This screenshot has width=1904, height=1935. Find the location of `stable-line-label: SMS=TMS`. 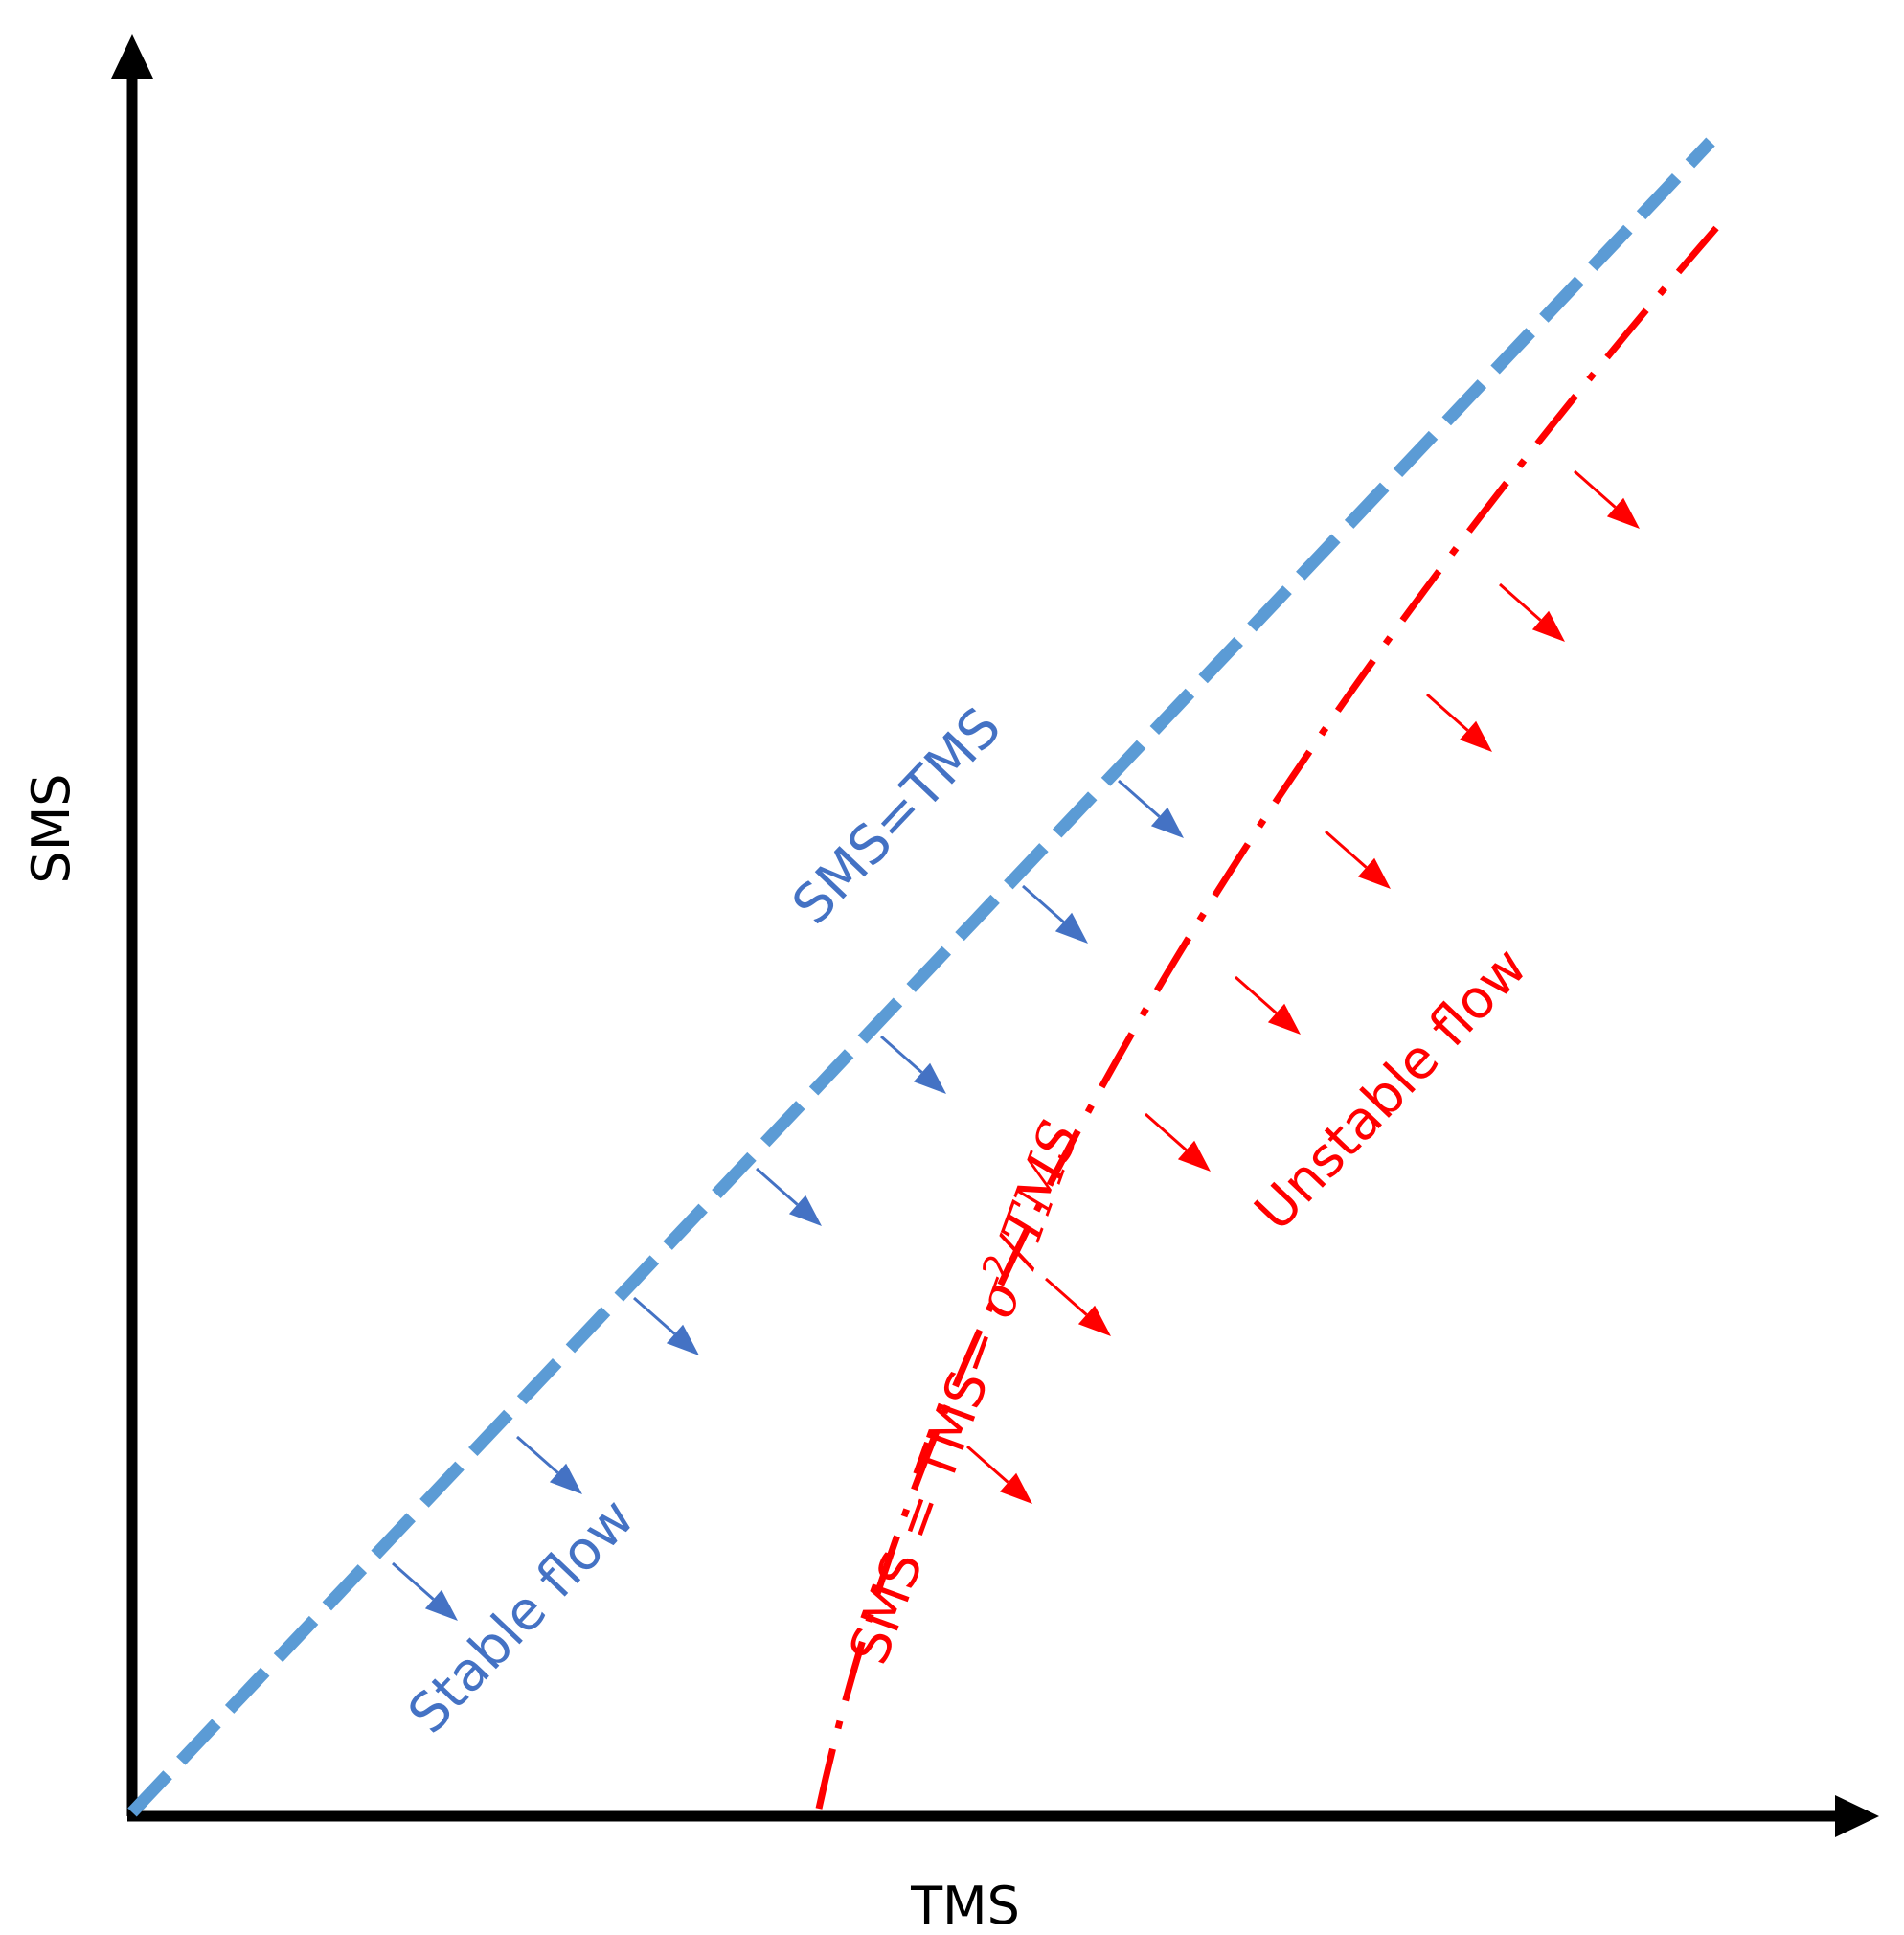

stable-line-label: SMS=TMS is located at coordinates (897, 816).